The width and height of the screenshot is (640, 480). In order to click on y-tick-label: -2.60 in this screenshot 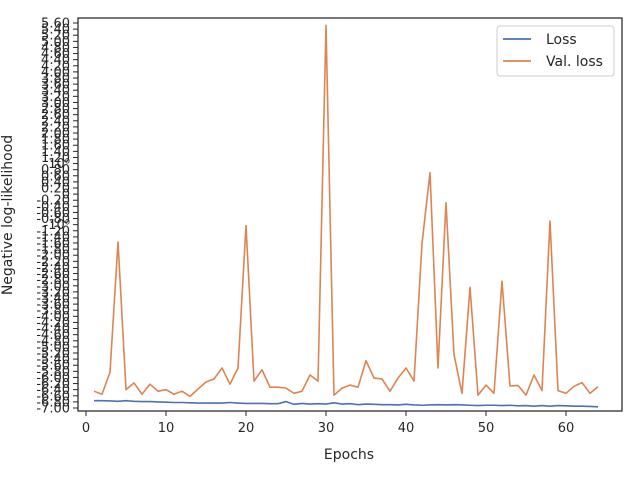, I will do `click(53, 274)`.